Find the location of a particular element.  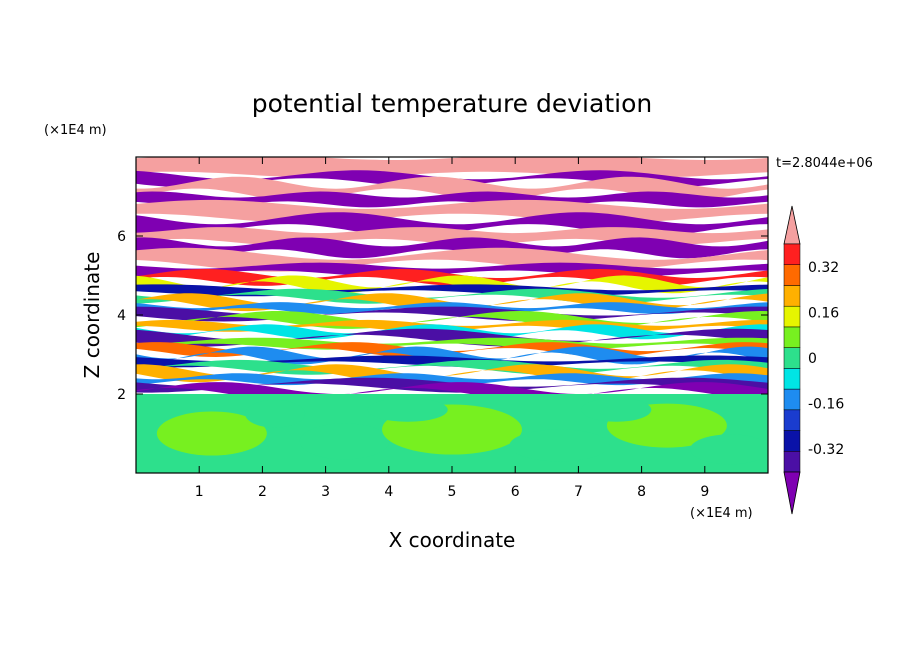

x-unit-label: (×1E4 m) is located at coordinates (721, 513).